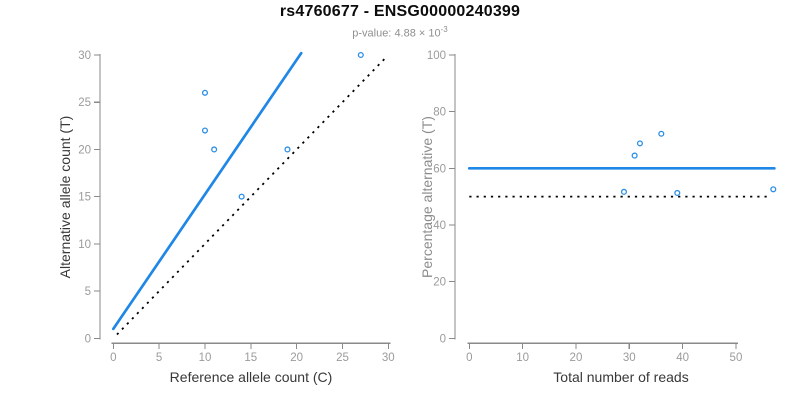 The image size is (800, 400). I want to click on y-tick-label: 30, so click(84, 56).